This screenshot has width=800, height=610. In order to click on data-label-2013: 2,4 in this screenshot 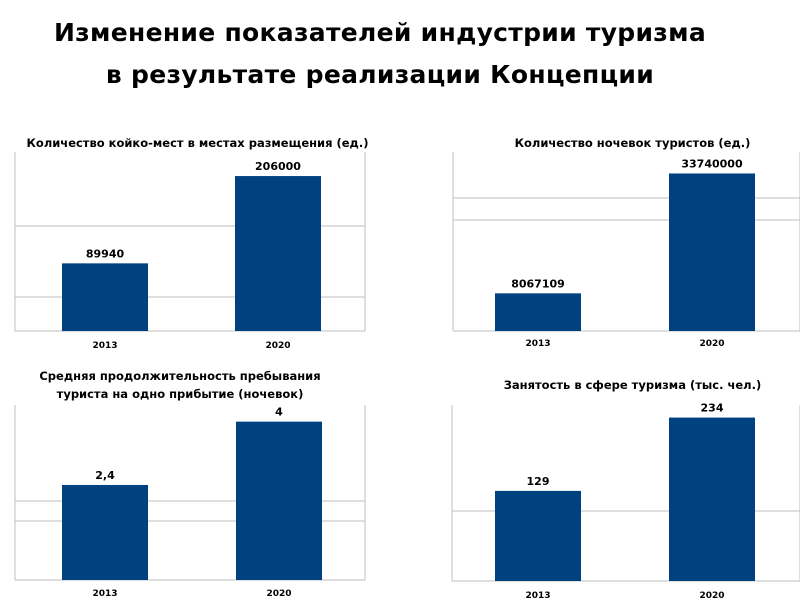, I will do `click(105, 475)`.